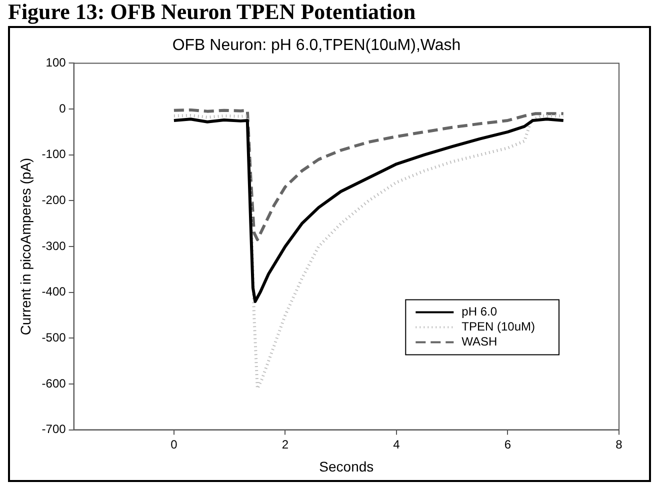  I want to click on chart-title: Figure 13: OFB Neuron TPEN Potentiation, so click(212, 12).